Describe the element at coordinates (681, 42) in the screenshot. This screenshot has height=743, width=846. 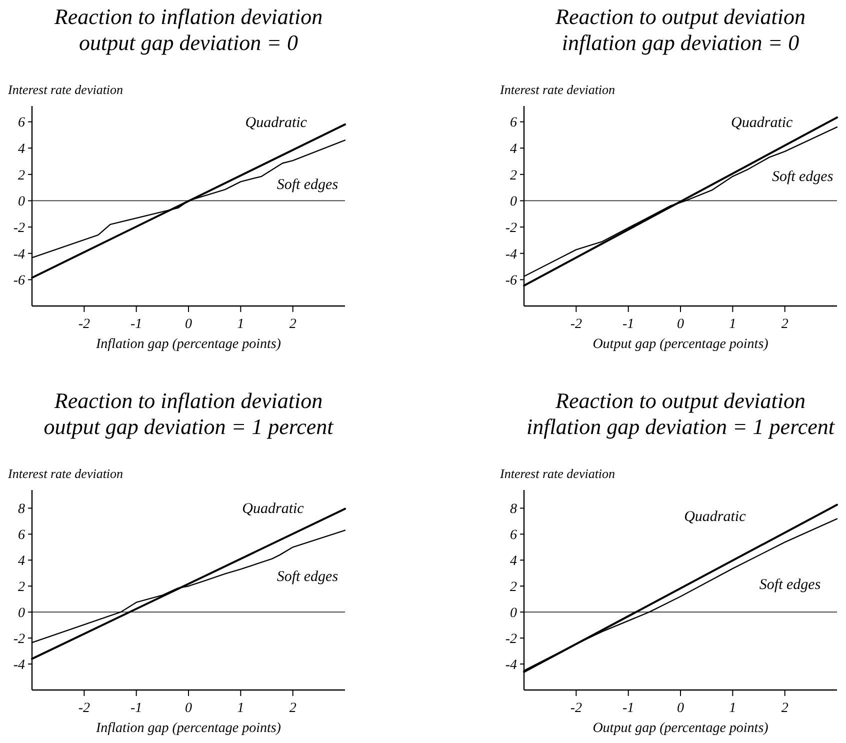
I see `chart-subtitle: inflation gap deviation = 0` at that location.